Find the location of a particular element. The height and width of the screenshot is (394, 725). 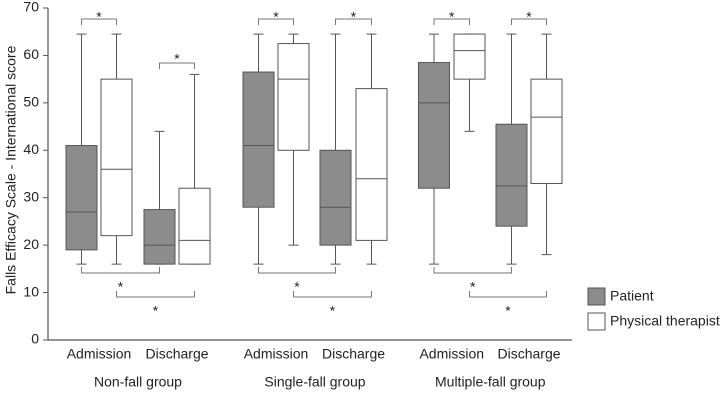

y-tick-label: 10 is located at coordinates (31, 291).